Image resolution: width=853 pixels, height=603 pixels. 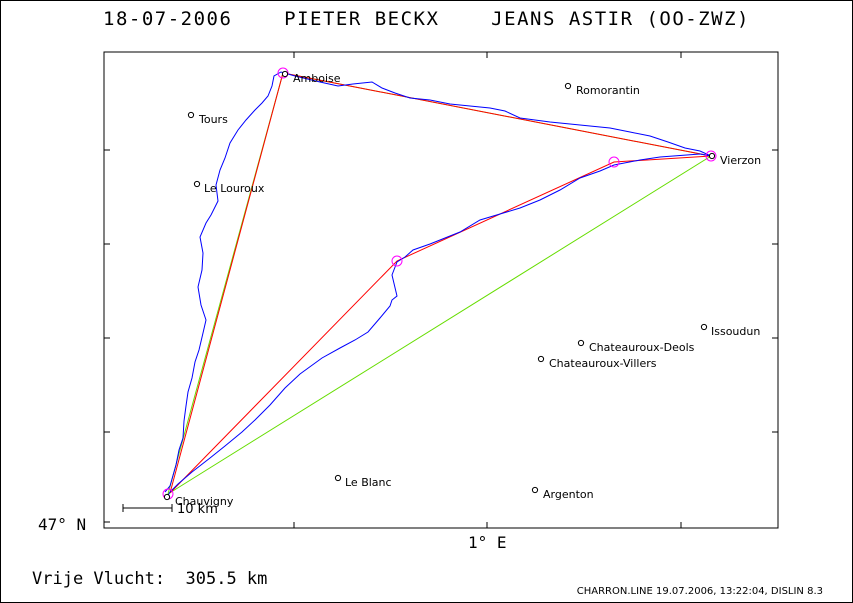 What do you see at coordinates (197, 509) in the screenshot?
I see `scale-bar-label: 10 km` at bounding box center [197, 509].